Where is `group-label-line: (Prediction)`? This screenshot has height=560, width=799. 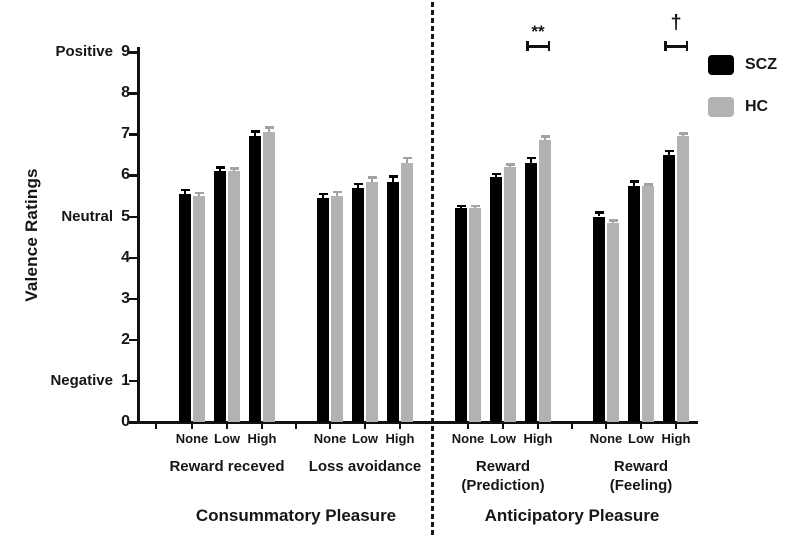
group-label-line: (Prediction) is located at coordinates (503, 485).